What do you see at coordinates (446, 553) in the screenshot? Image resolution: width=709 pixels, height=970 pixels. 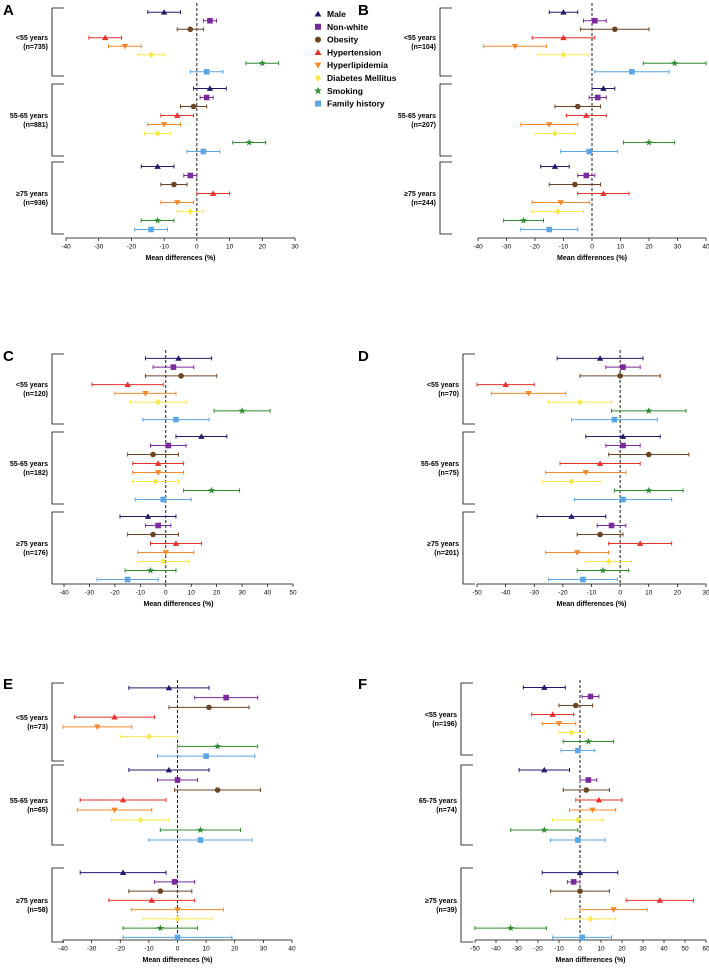 I see `group-n: (n=201)` at bounding box center [446, 553].